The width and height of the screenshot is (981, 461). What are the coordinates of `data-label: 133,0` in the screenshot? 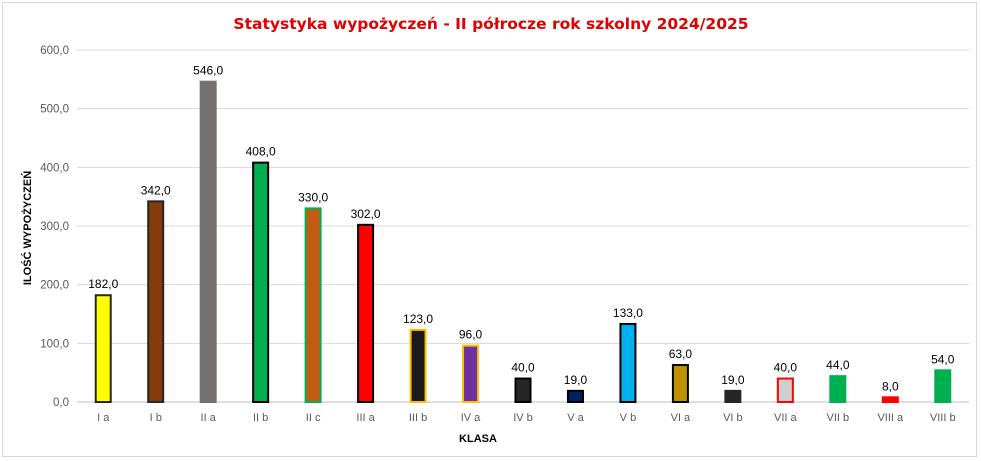 It's located at (628, 313).